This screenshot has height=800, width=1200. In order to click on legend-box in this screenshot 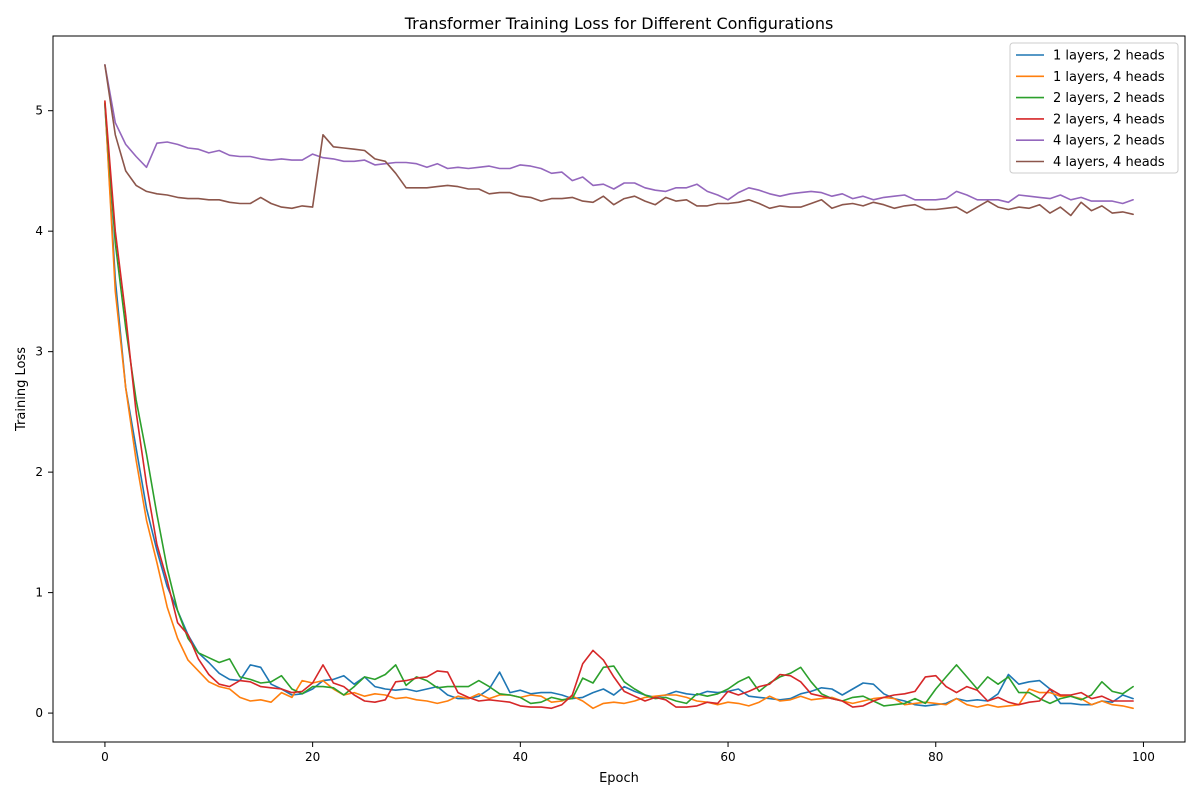, I will do `click(1094, 108)`.